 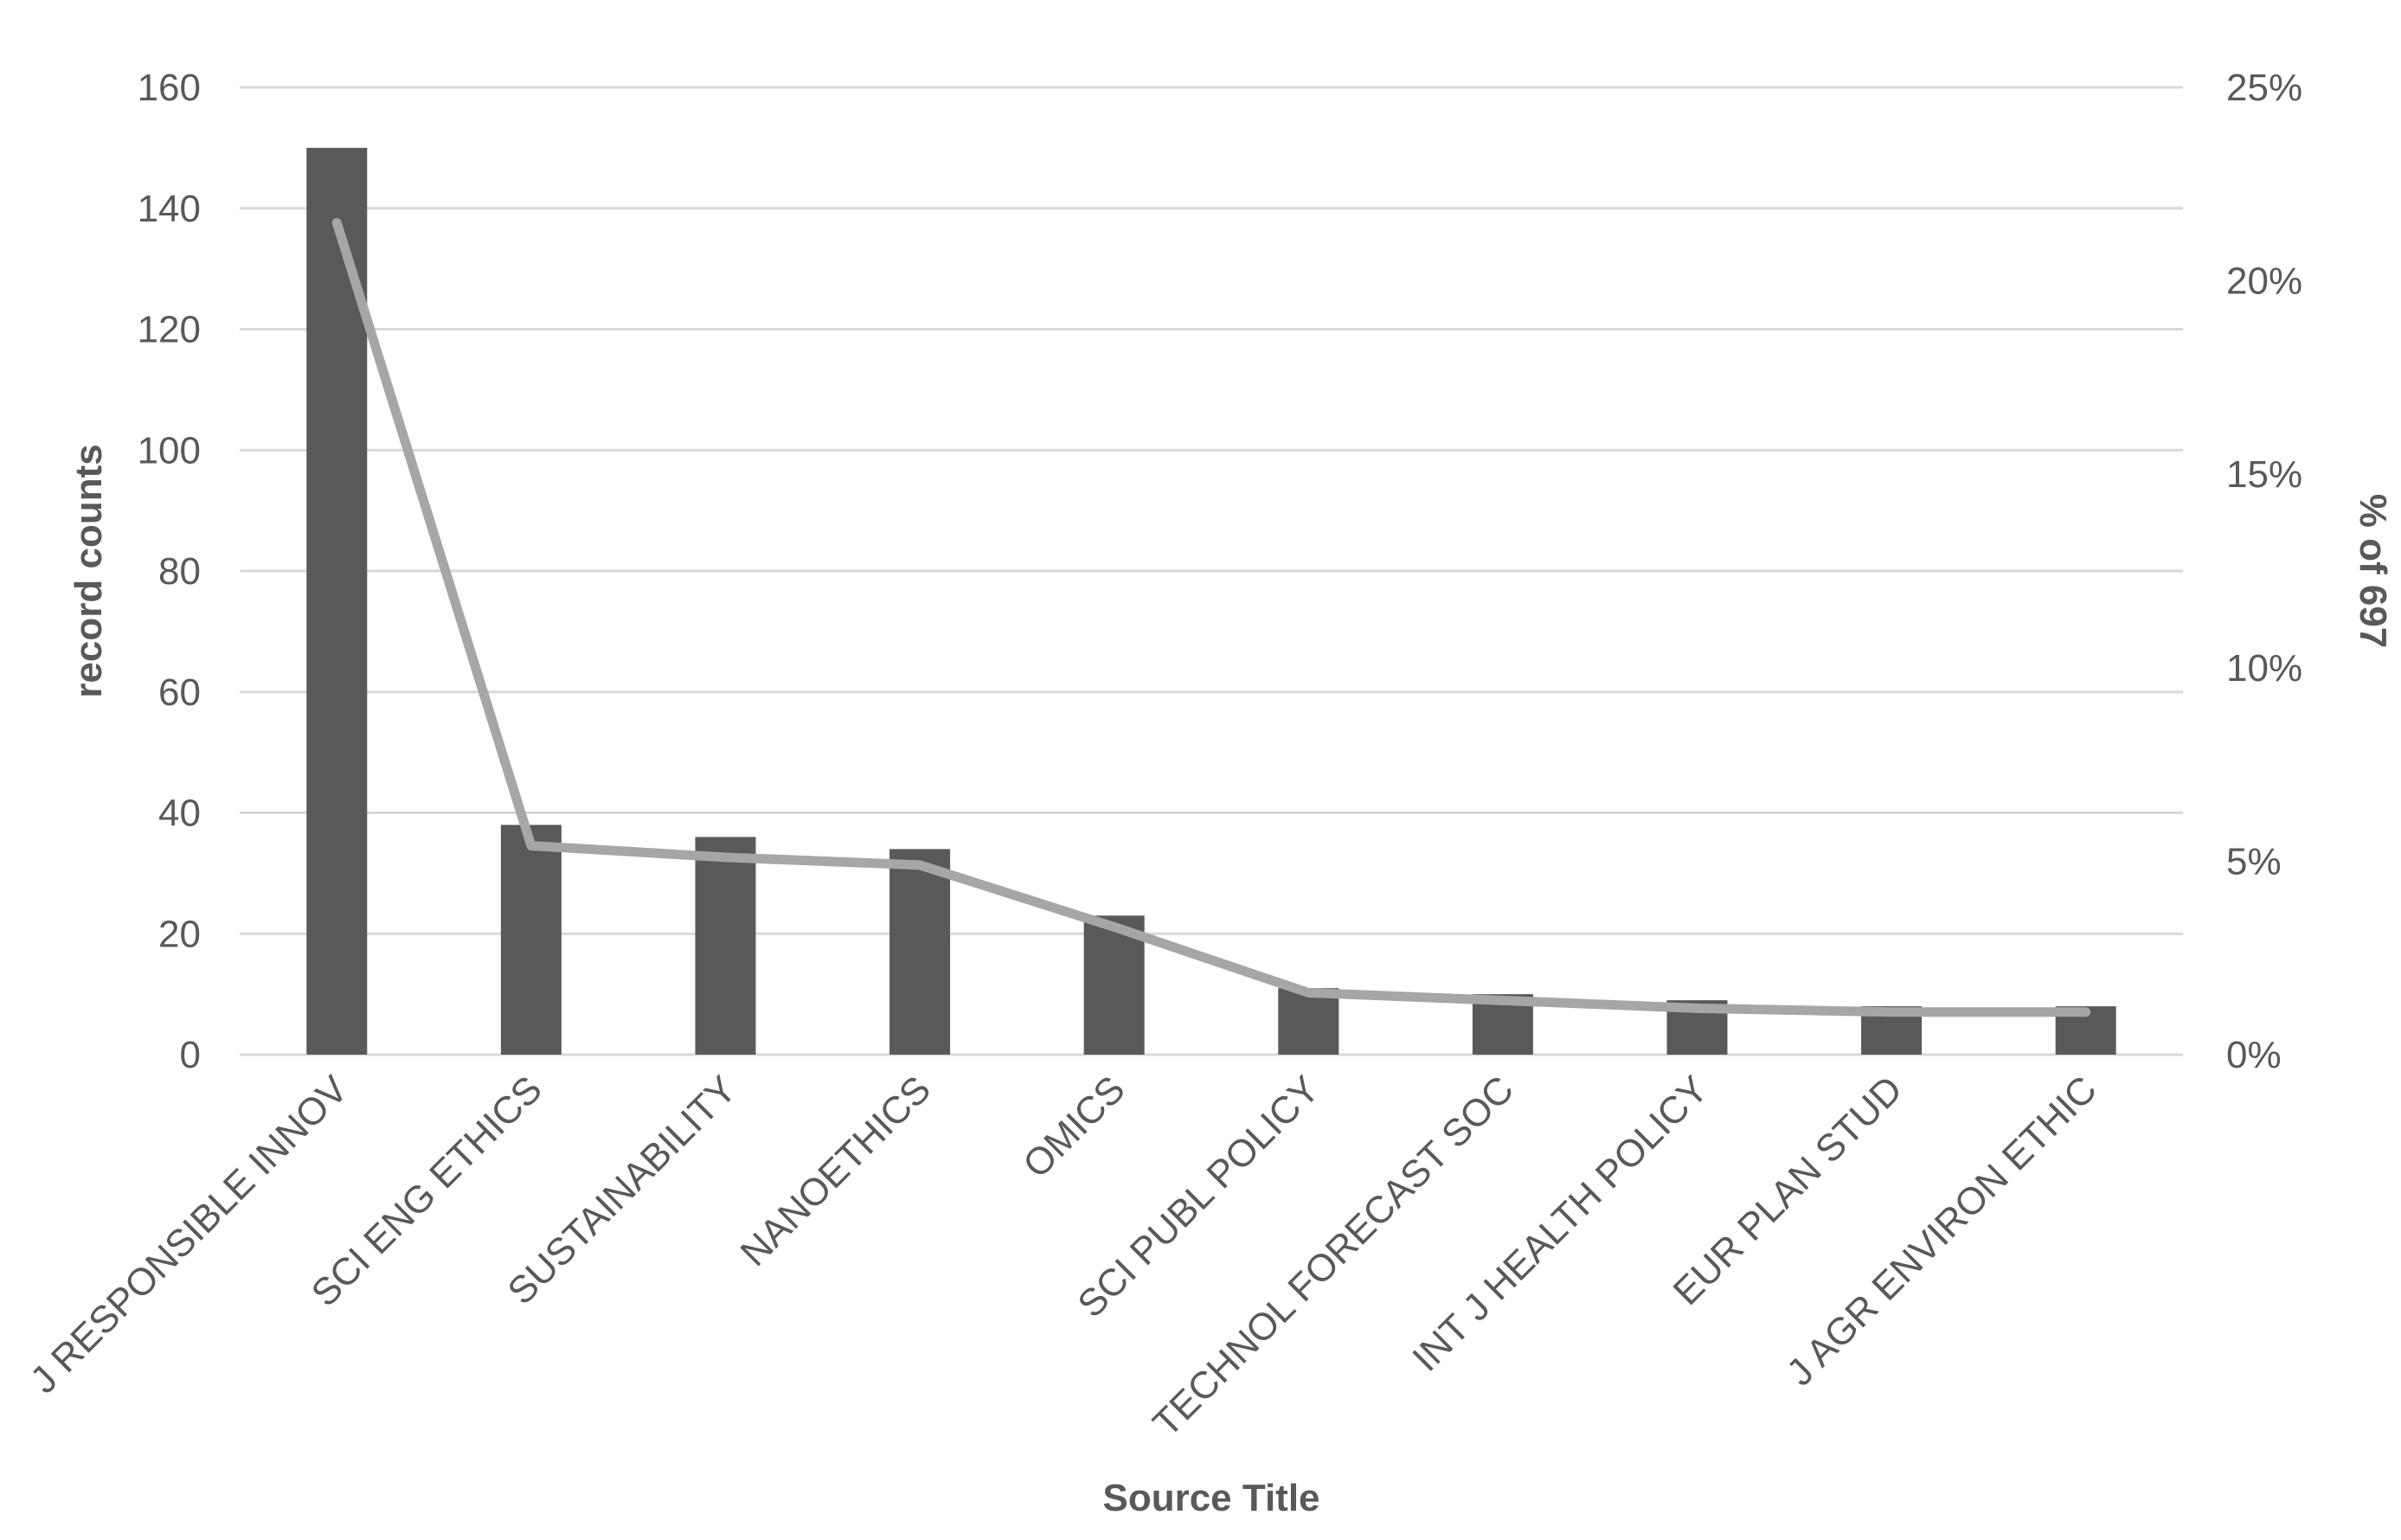 What do you see at coordinates (836, 1171) in the screenshot?
I see `category-label: NANOETHICS` at bounding box center [836, 1171].